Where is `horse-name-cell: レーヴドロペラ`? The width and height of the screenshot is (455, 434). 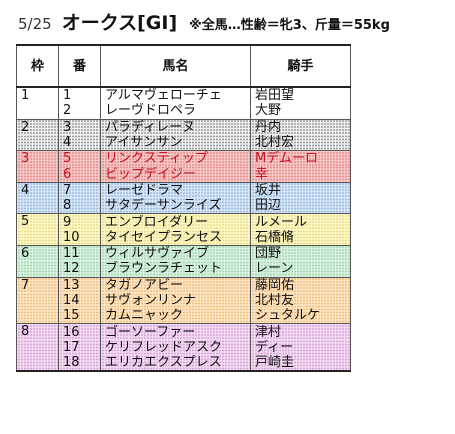
horse-name-cell: レーヴドロペラ is located at coordinates (175, 111).